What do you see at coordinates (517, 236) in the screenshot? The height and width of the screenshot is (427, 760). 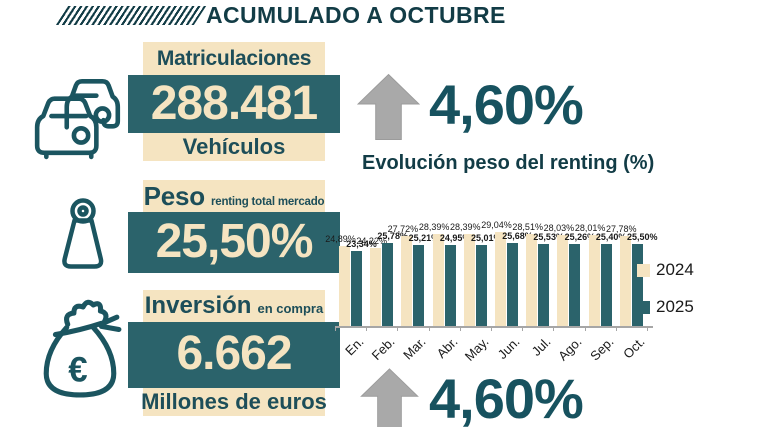 I see `bar-value-2025-Jun: 25,68%` at bounding box center [517, 236].